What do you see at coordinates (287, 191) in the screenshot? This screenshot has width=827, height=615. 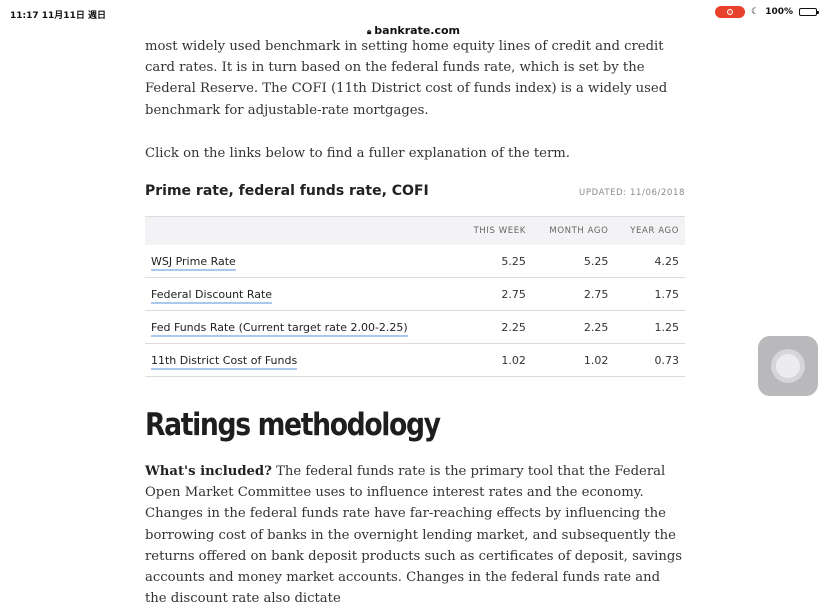 I see `rates-table-title: Prime rate, federal funds rate, COFI` at bounding box center [287, 191].